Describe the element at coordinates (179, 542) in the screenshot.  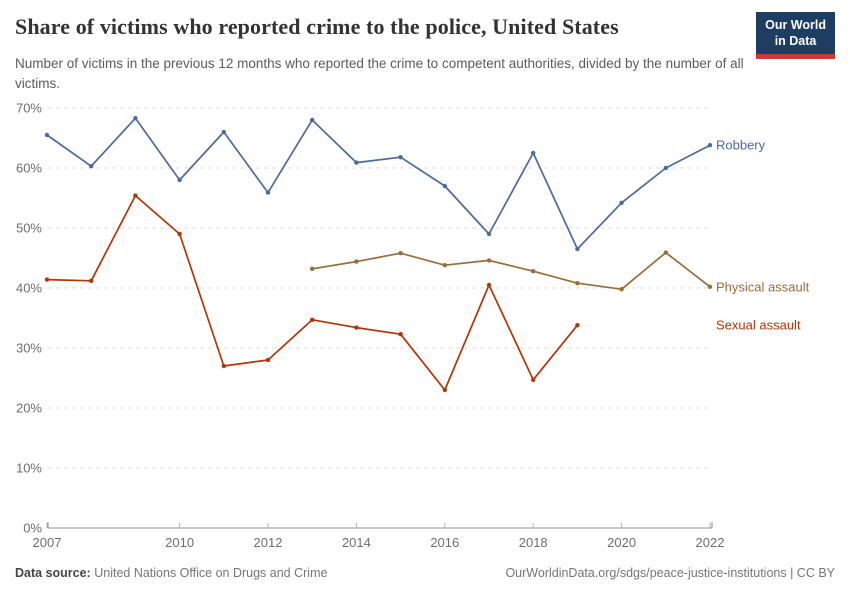
I see `x-axis-tick-label: 2010` at that location.